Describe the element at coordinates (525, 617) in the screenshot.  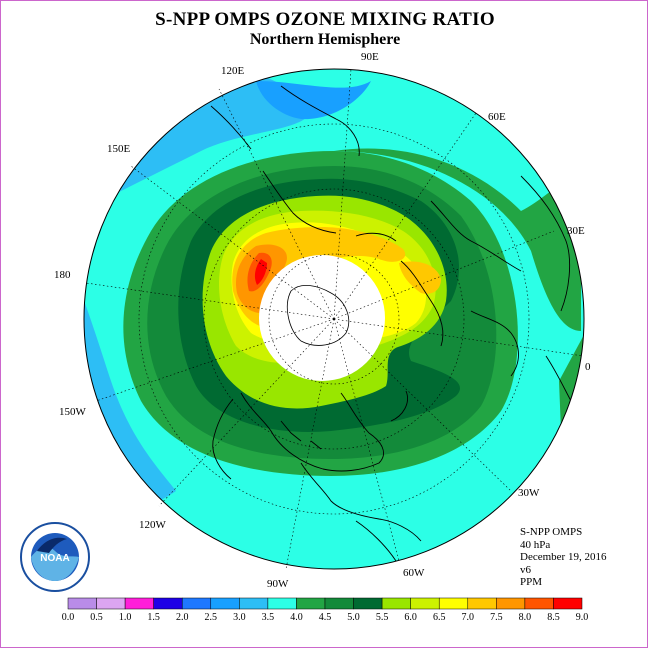
I see `colorbar-tick-label: 8.0` at that location.